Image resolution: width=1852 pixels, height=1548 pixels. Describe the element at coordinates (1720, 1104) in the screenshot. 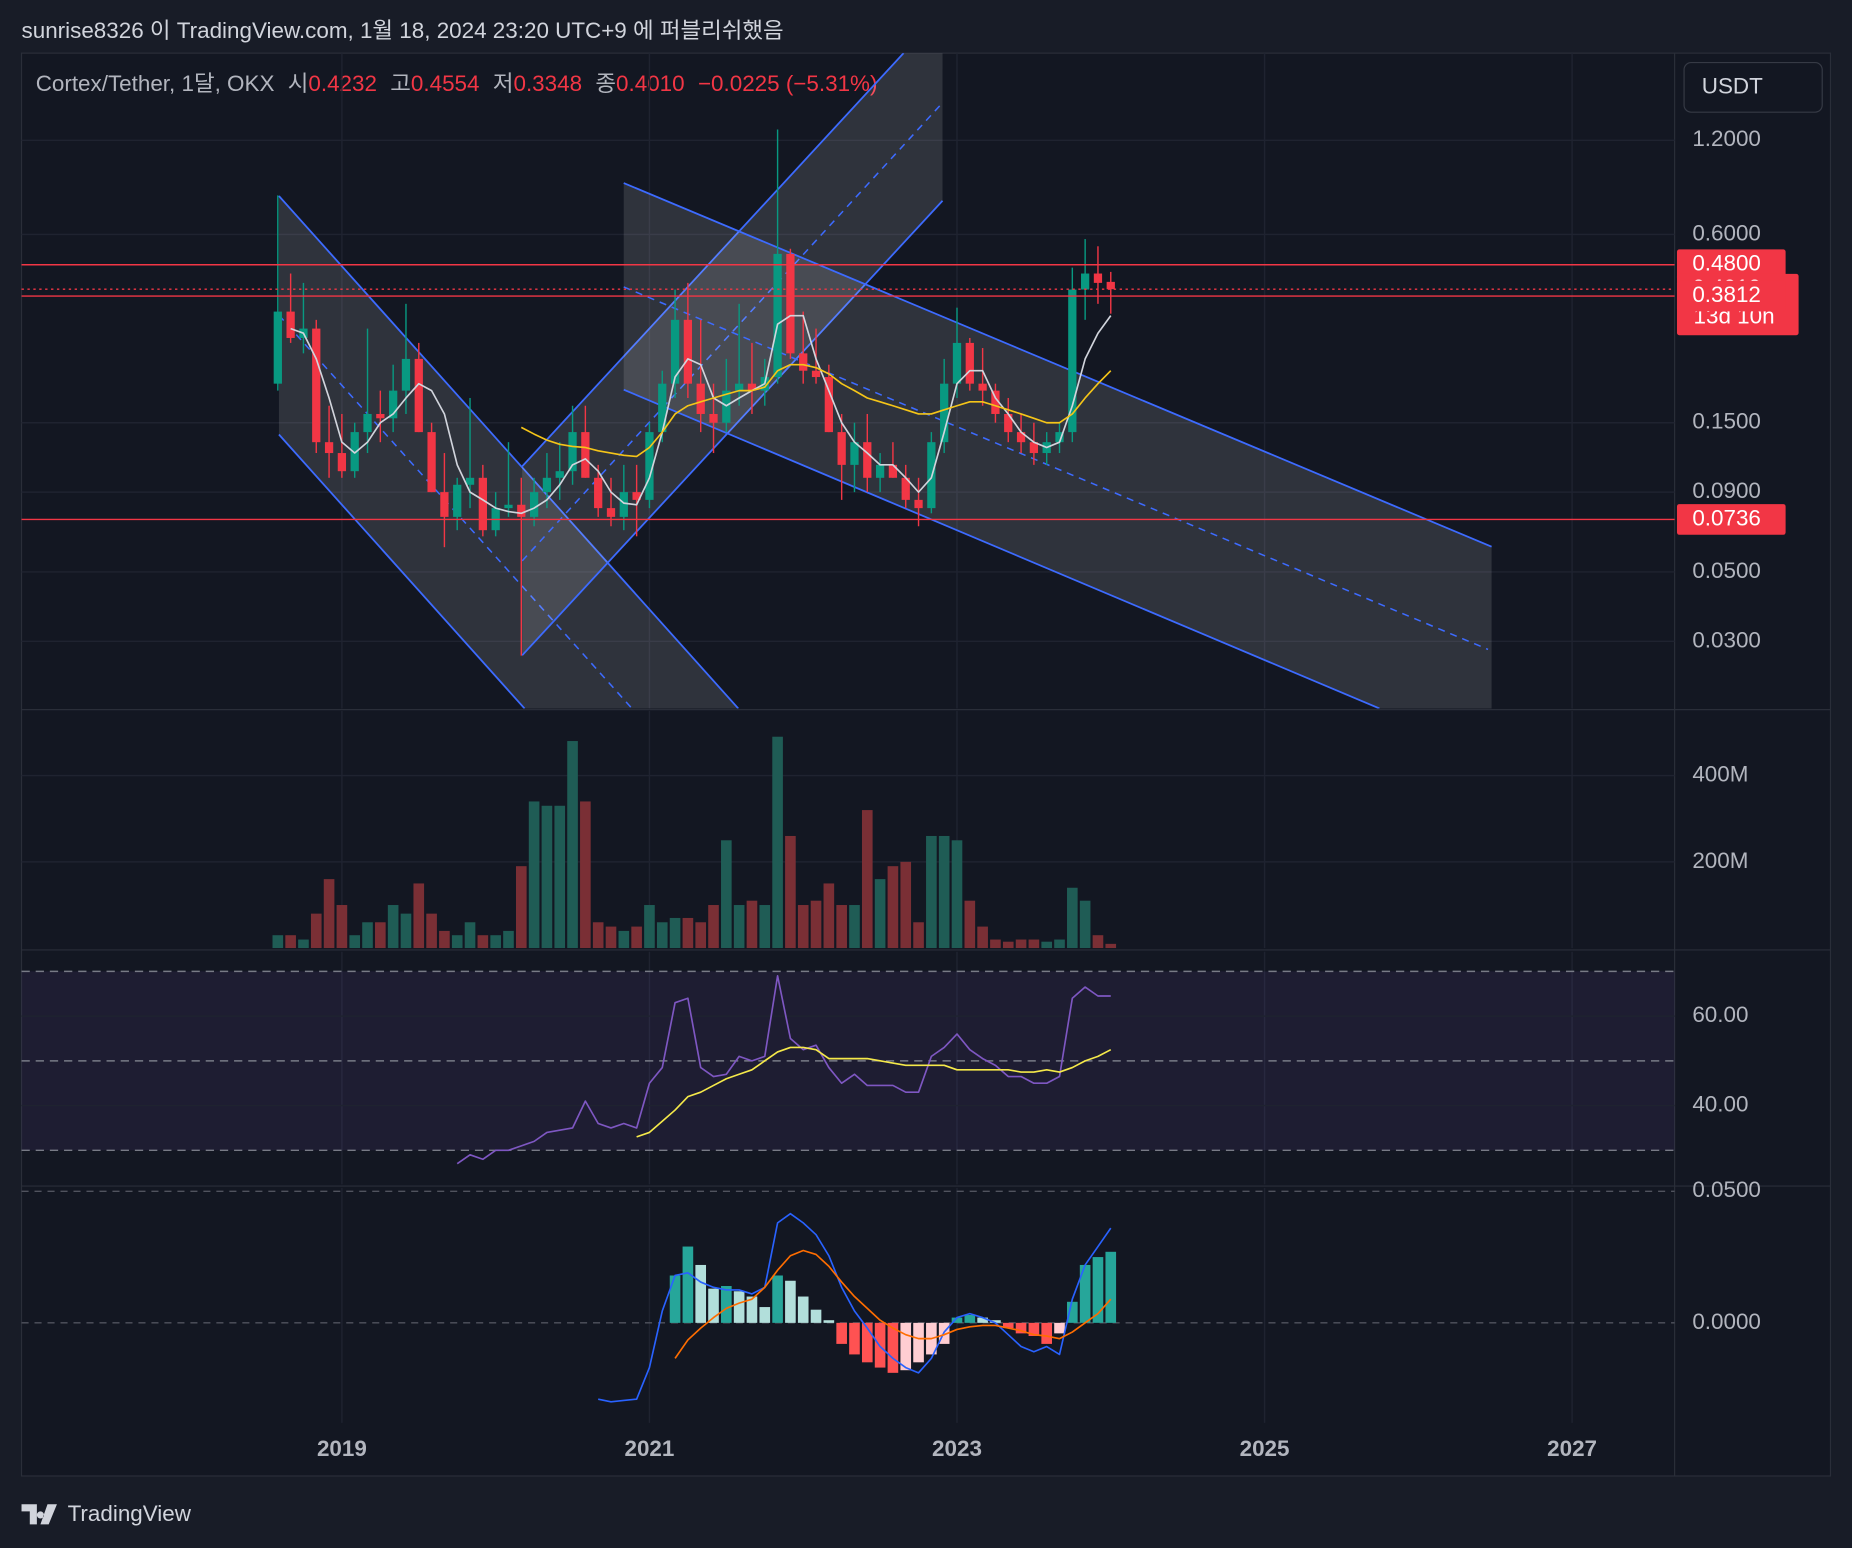

I see `y-tick-label: 40.00` at that location.